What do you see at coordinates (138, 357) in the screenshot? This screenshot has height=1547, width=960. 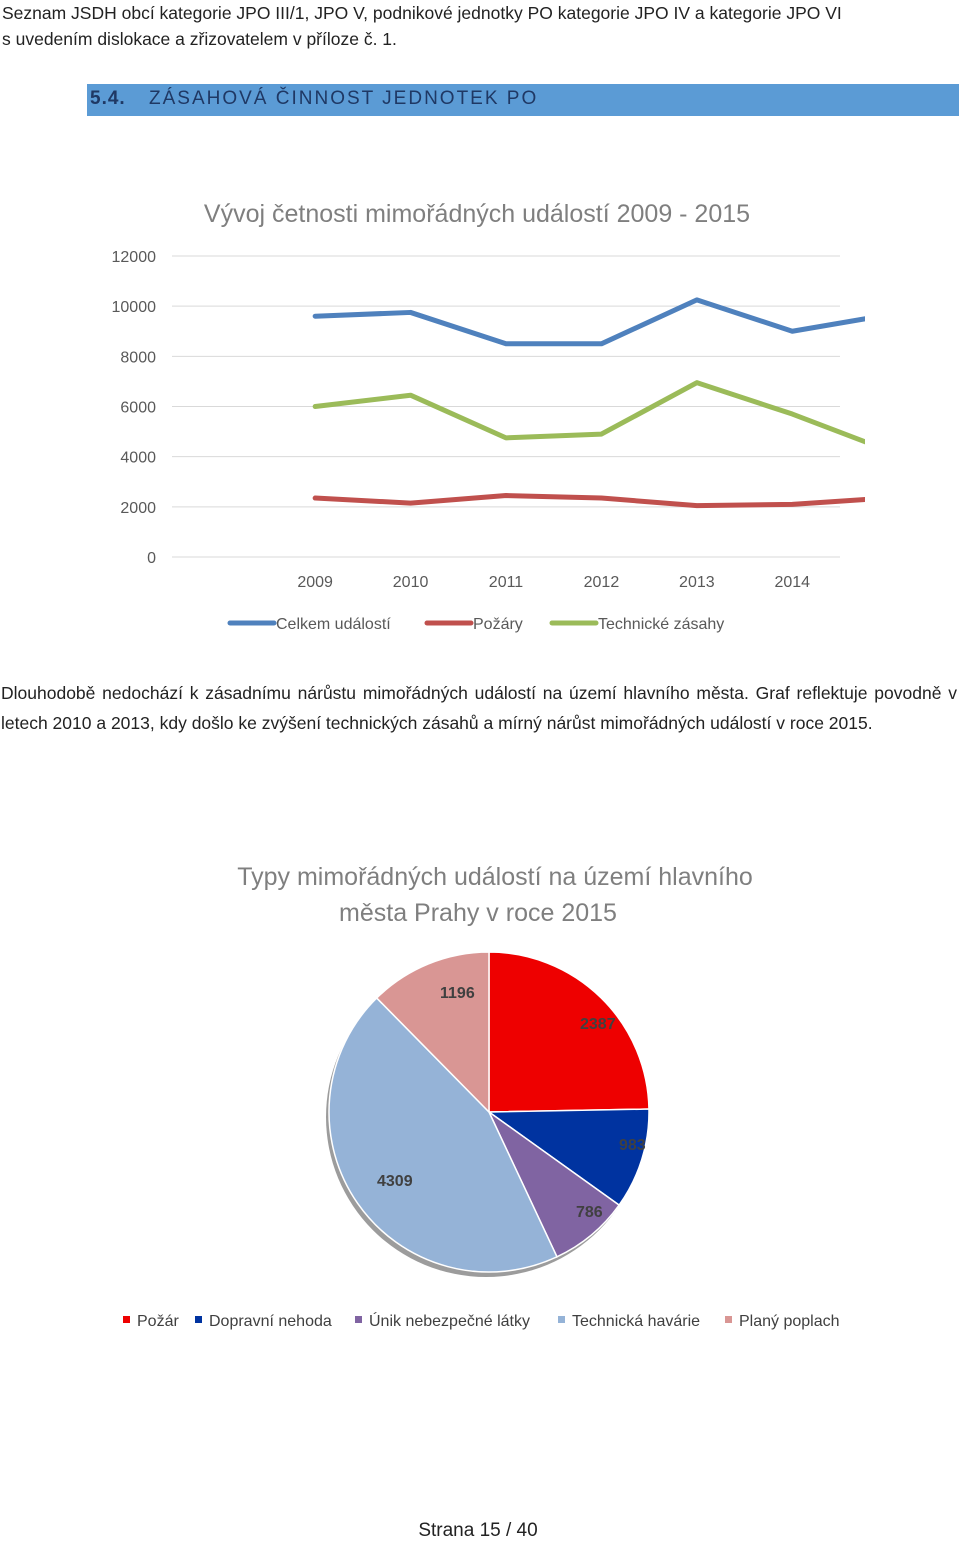 I see `y-tick-label: 8000` at bounding box center [138, 357].